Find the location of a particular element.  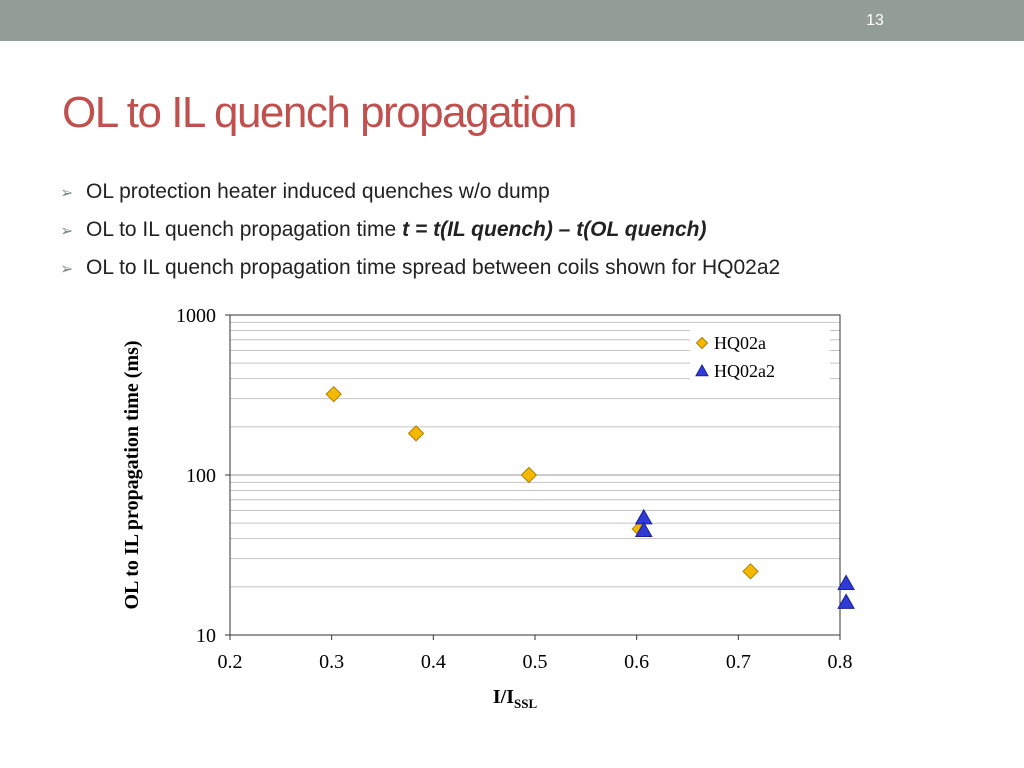

legend-diamond-icon is located at coordinates (702, 343).